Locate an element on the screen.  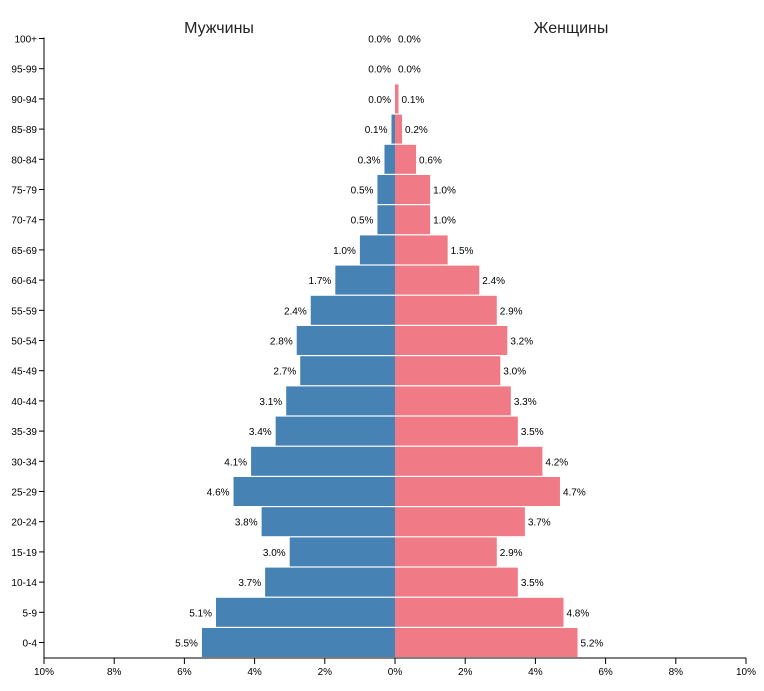
label-female-25-29: 4.7% is located at coordinates (574, 493).